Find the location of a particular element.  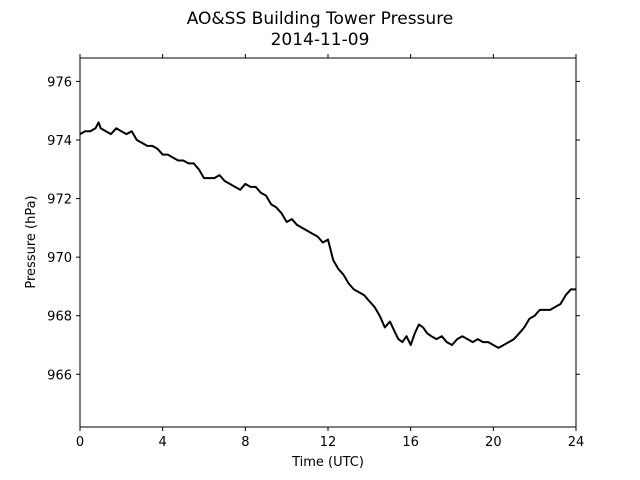

x-tick-label: 12 is located at coordinates (328, 442).